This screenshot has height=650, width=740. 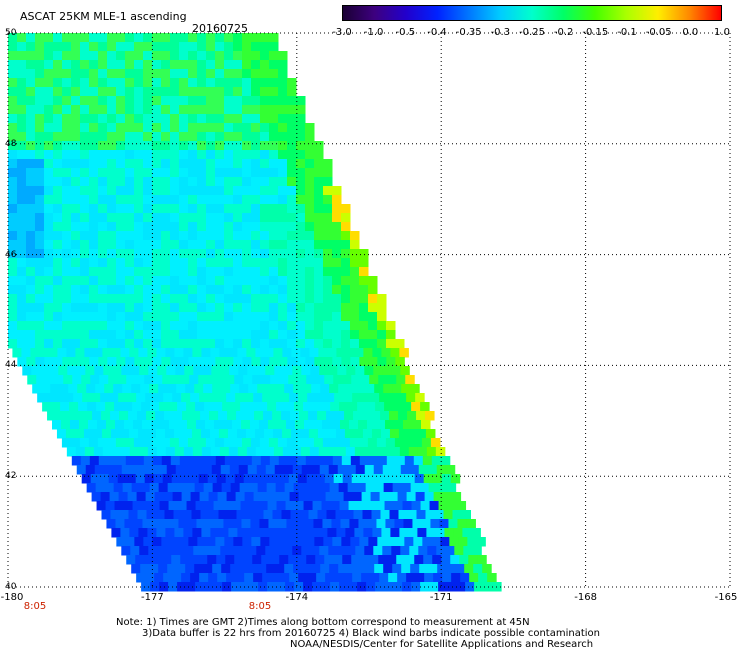 What do you see at coordinates (12, 597) in the screenshot?
I see `longitude-tick-label: -180` at bounding box center [12, 597].